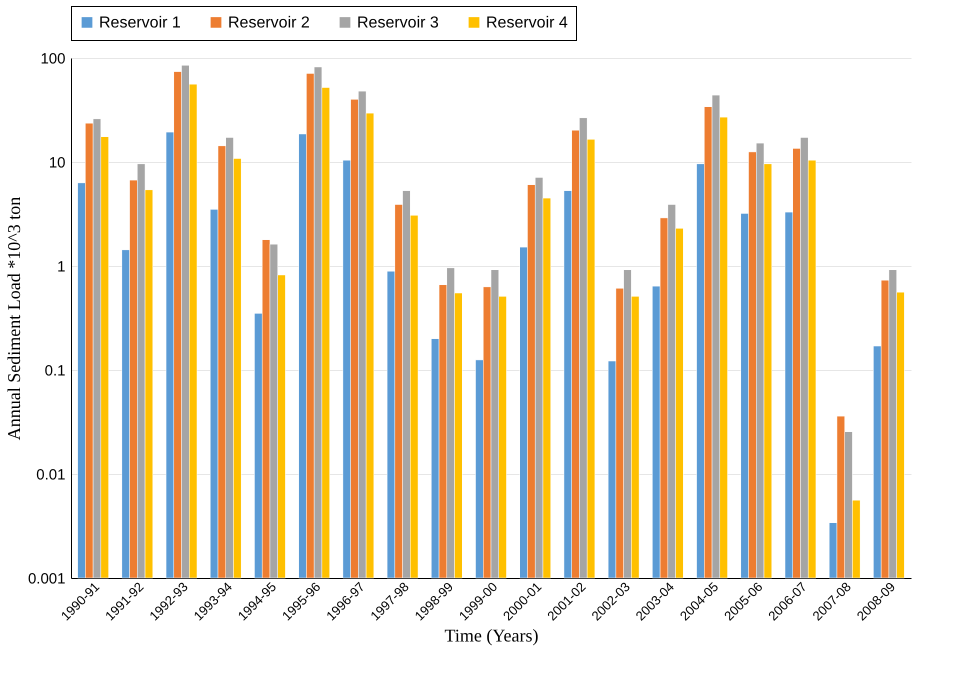 Image resolution: width=960 pixels, height=698 pixels. What do you see at coordinates (47, 579) in the screenshot?
I see `y-tick-label: 0.001` at bounding box center [47, 579].